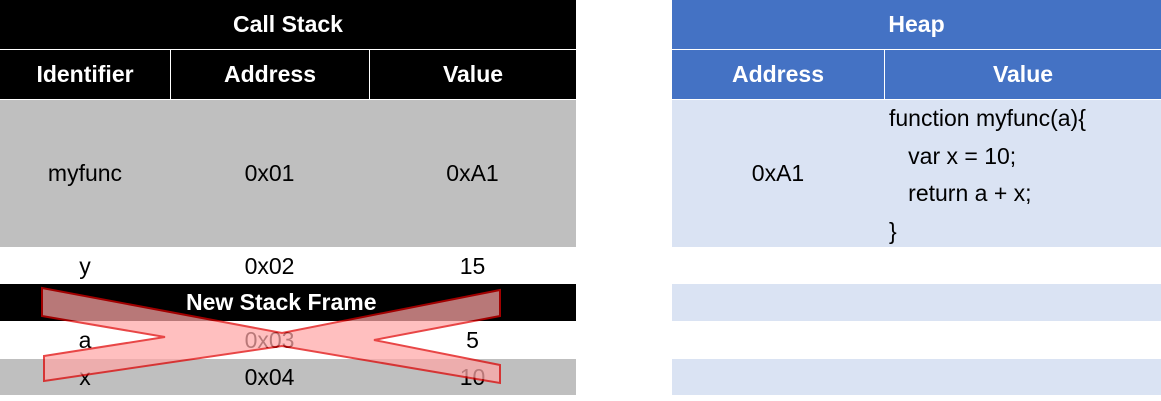  Describe the element at coordinates (987, 118) in the screenshot. I see `code-line: function myfunc(a){` at that location.